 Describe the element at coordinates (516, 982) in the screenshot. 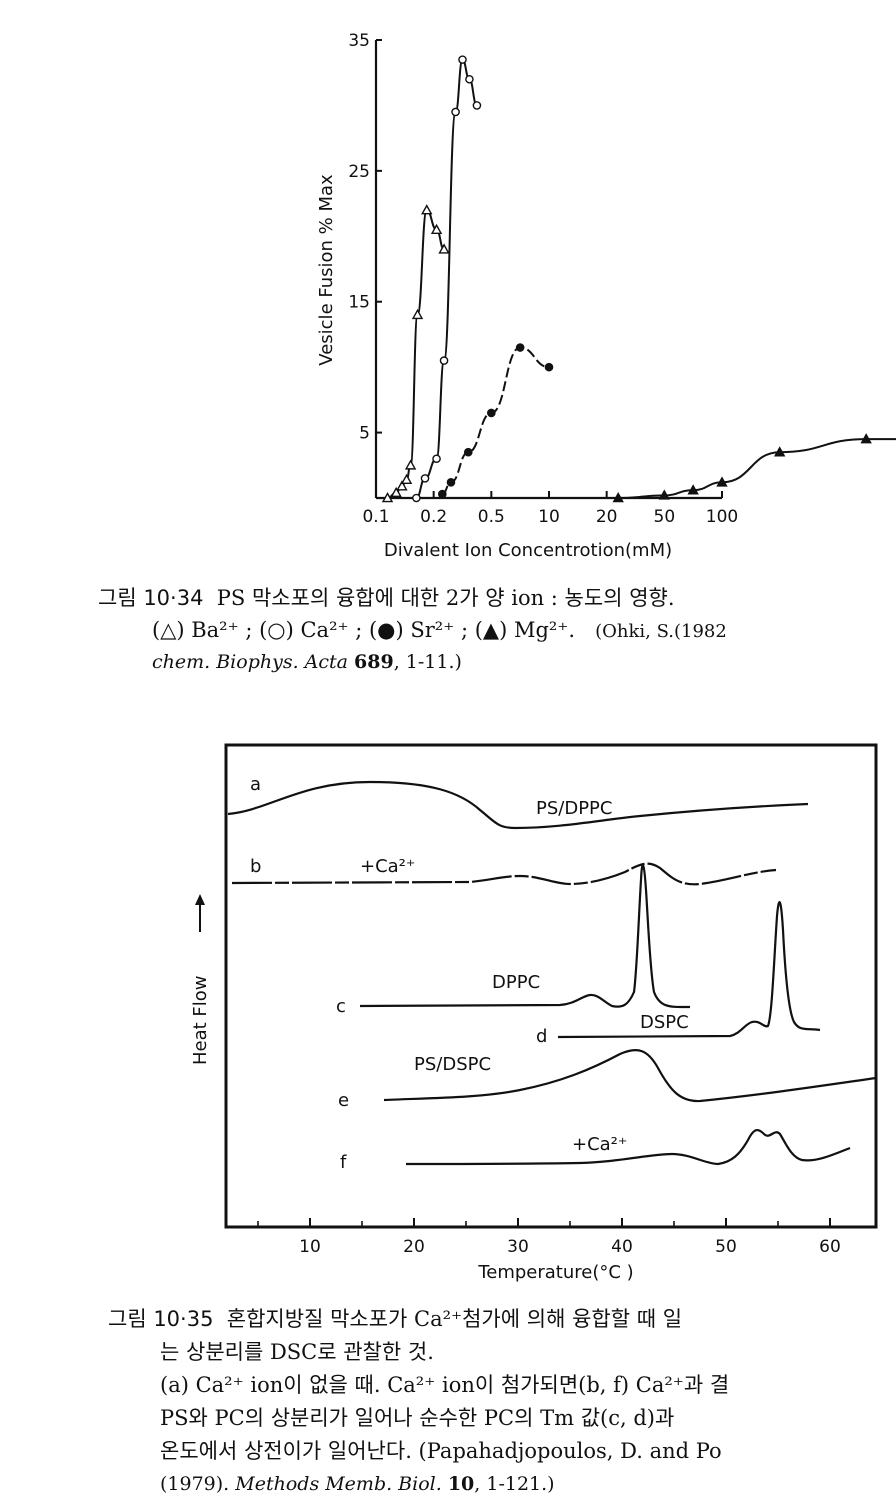

I see `curve-c-label: DPPC` at that location.